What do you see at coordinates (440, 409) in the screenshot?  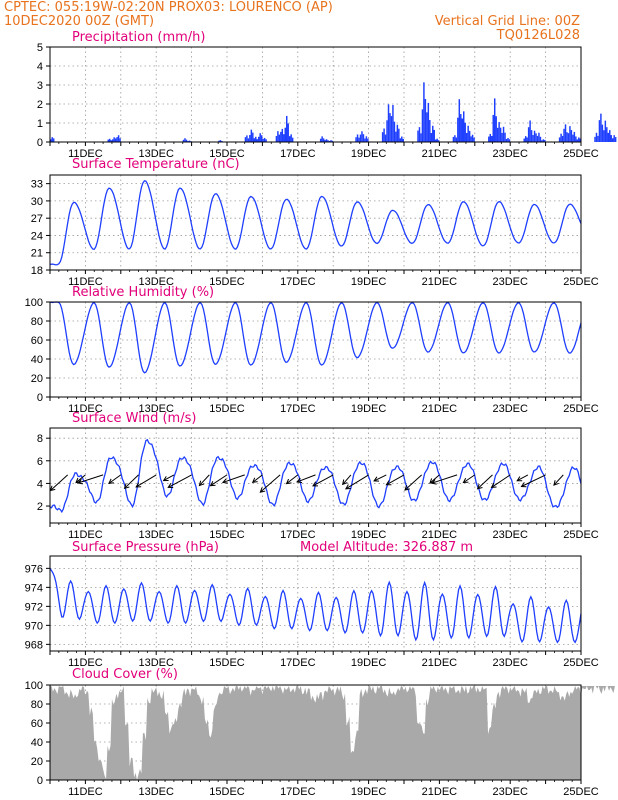 I see `x-tick-label: 21DEC` at bounding box center [440, 409].